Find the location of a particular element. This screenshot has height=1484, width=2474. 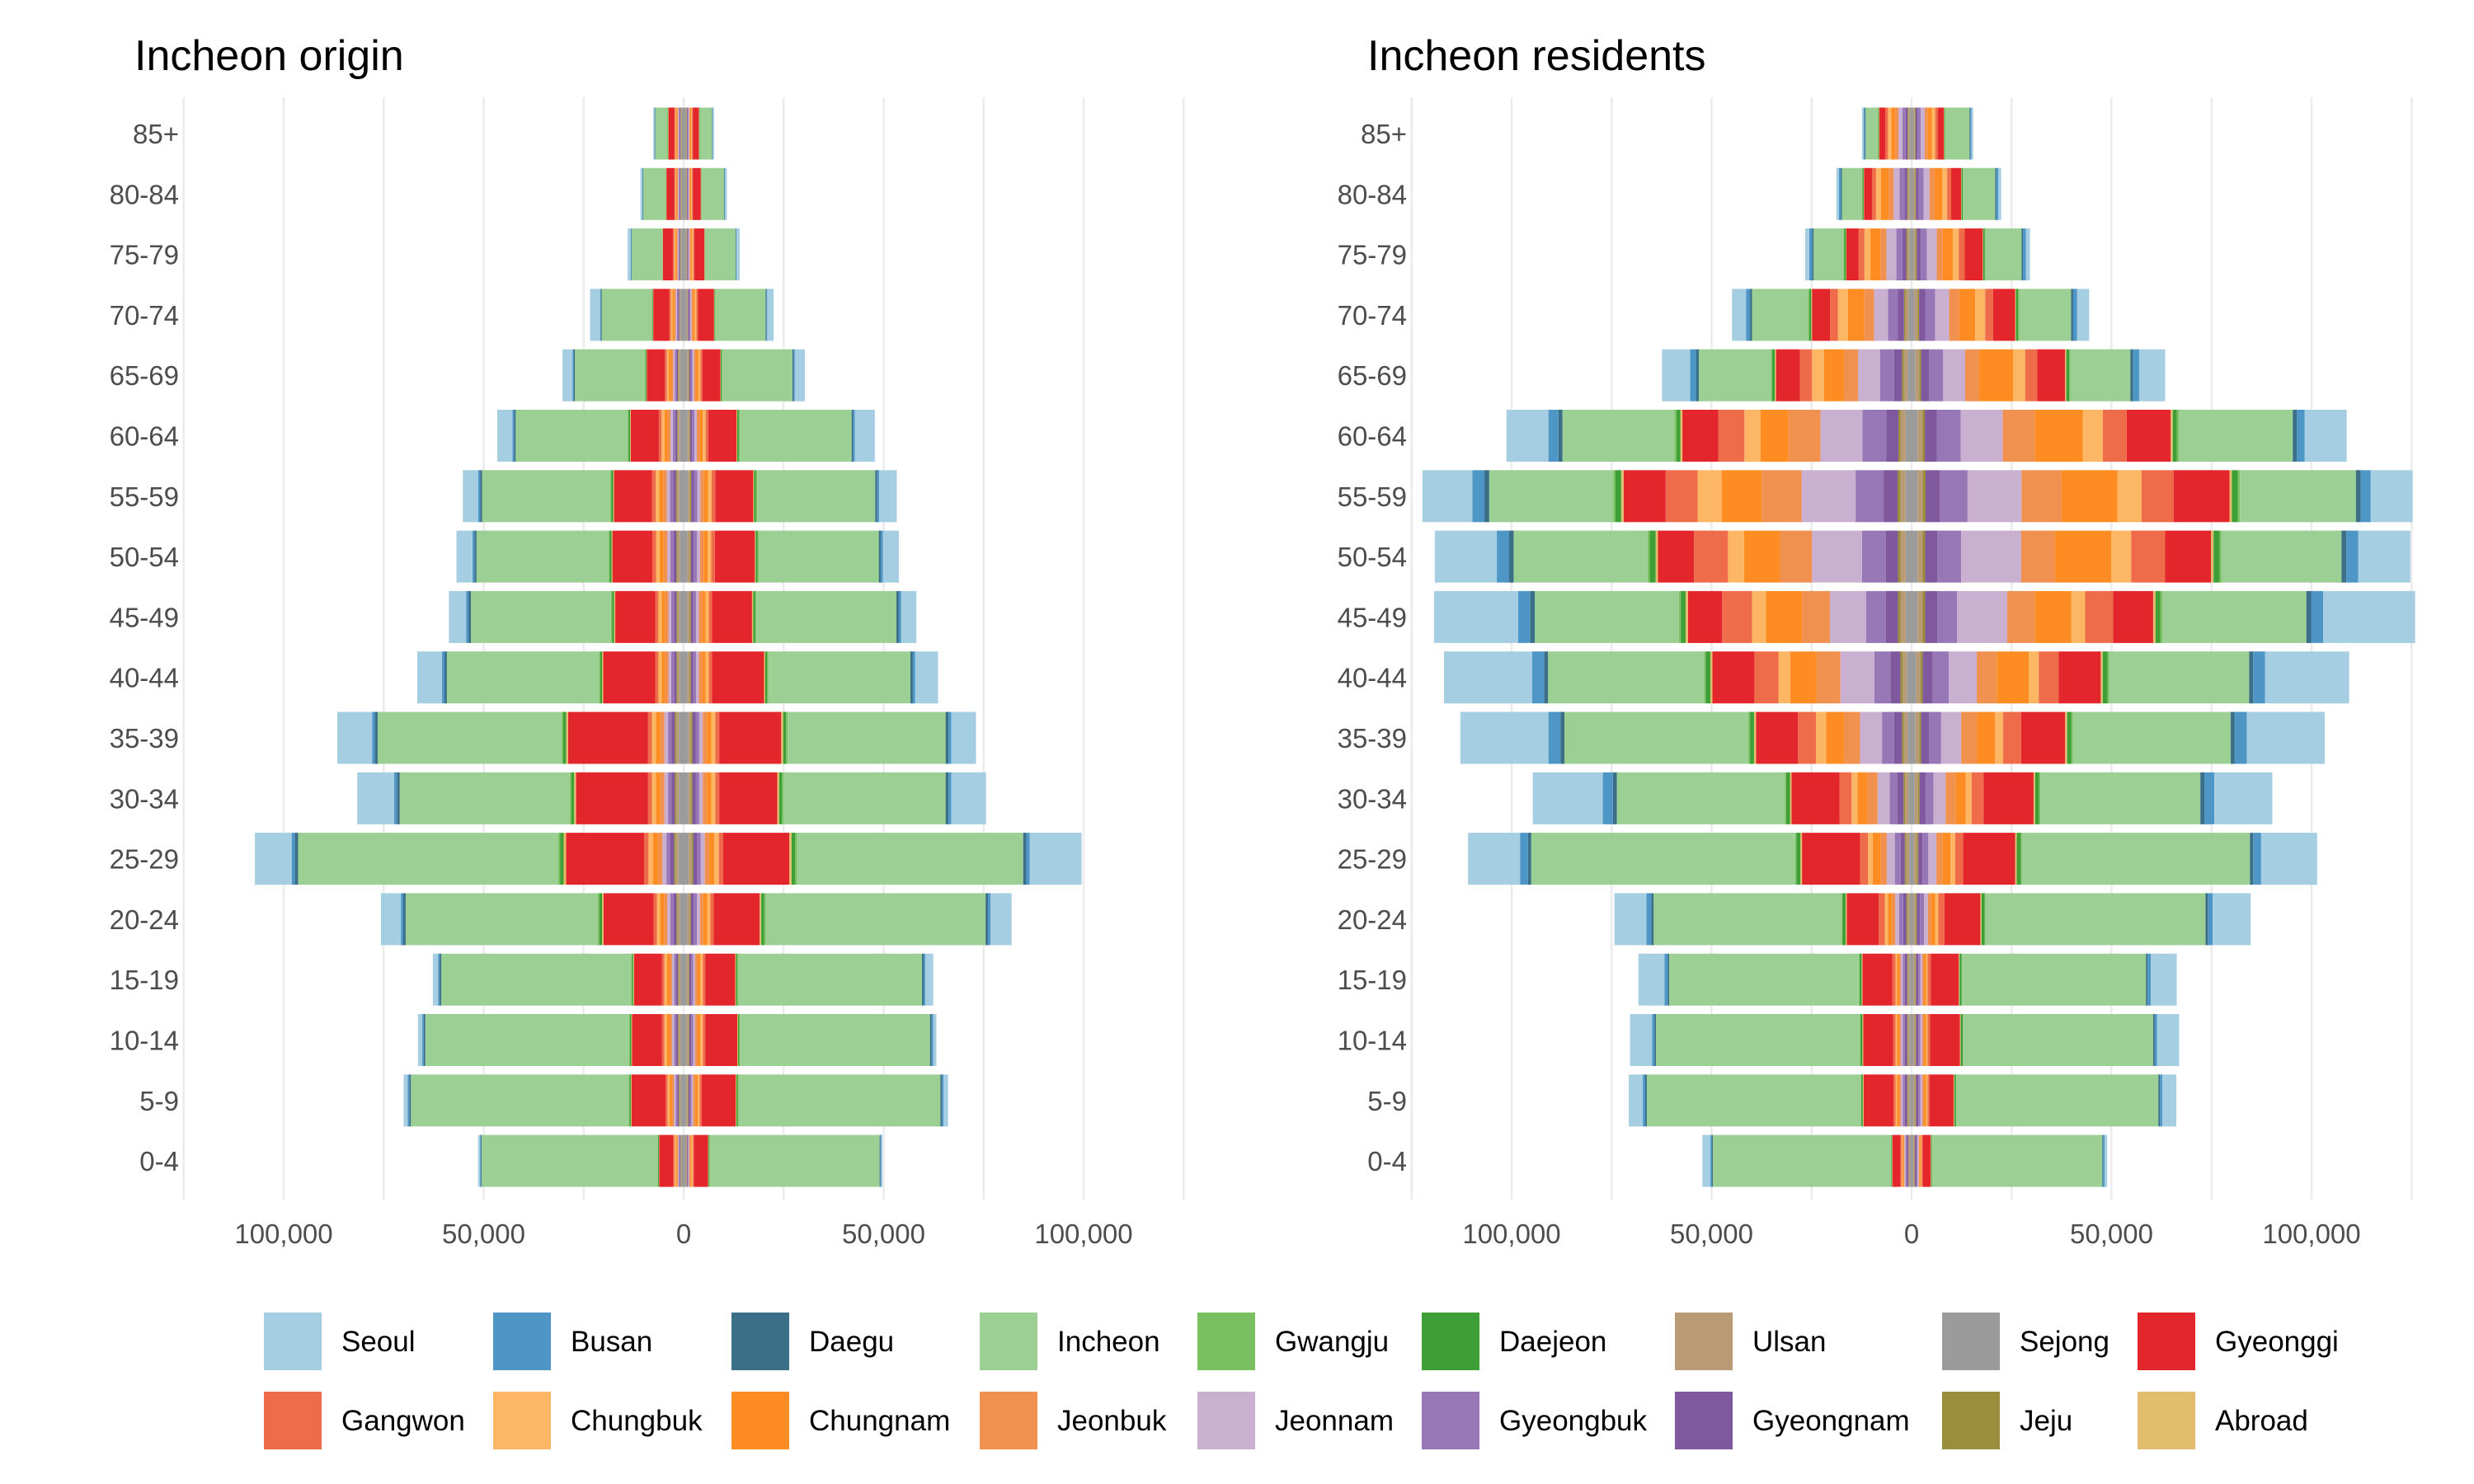

bar-left-20-24-gyeongbuk is located at coordinates (672, 919).